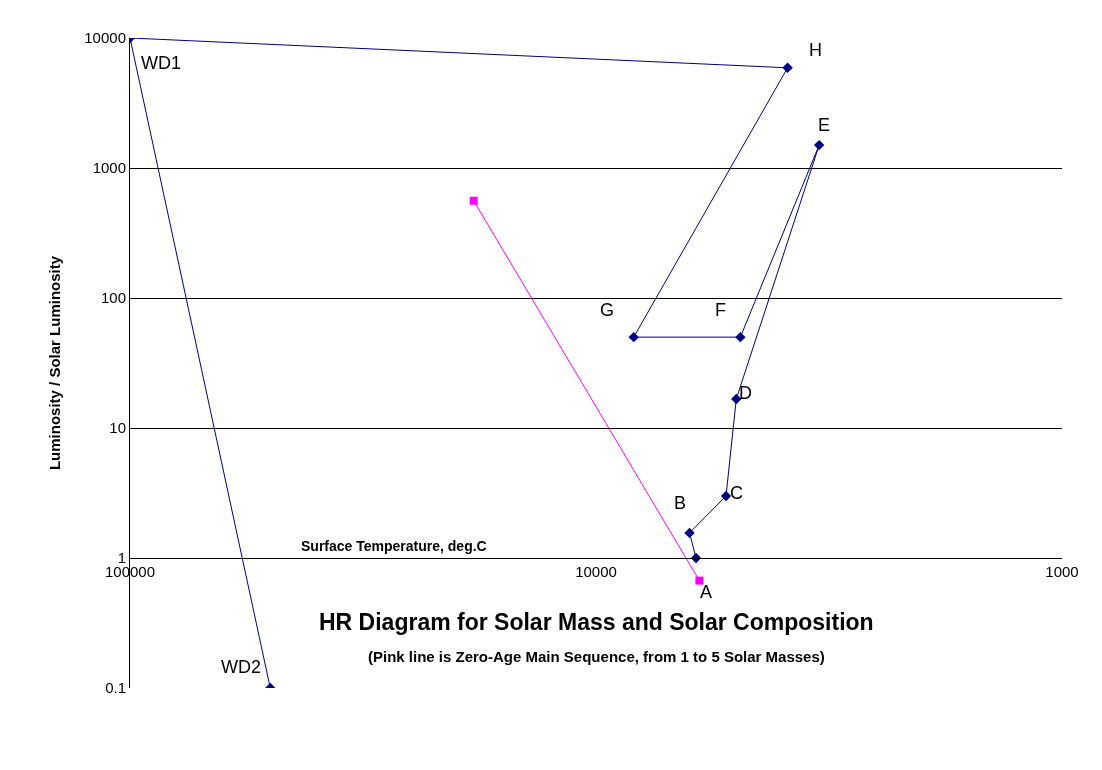 This screenshot has height=770, width=1102. Describe the element at coordinates (824, 125) in the screenshot. I see `annotation: E` at that location.